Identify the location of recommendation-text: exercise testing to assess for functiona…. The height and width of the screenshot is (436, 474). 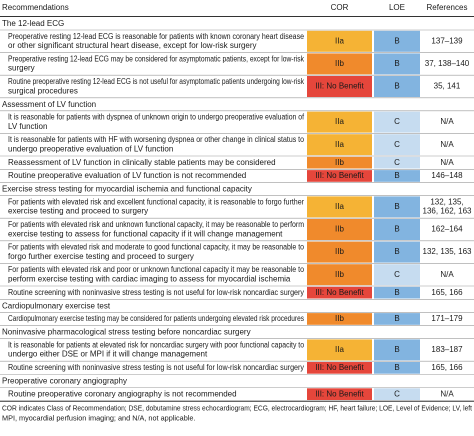
(145, 233).